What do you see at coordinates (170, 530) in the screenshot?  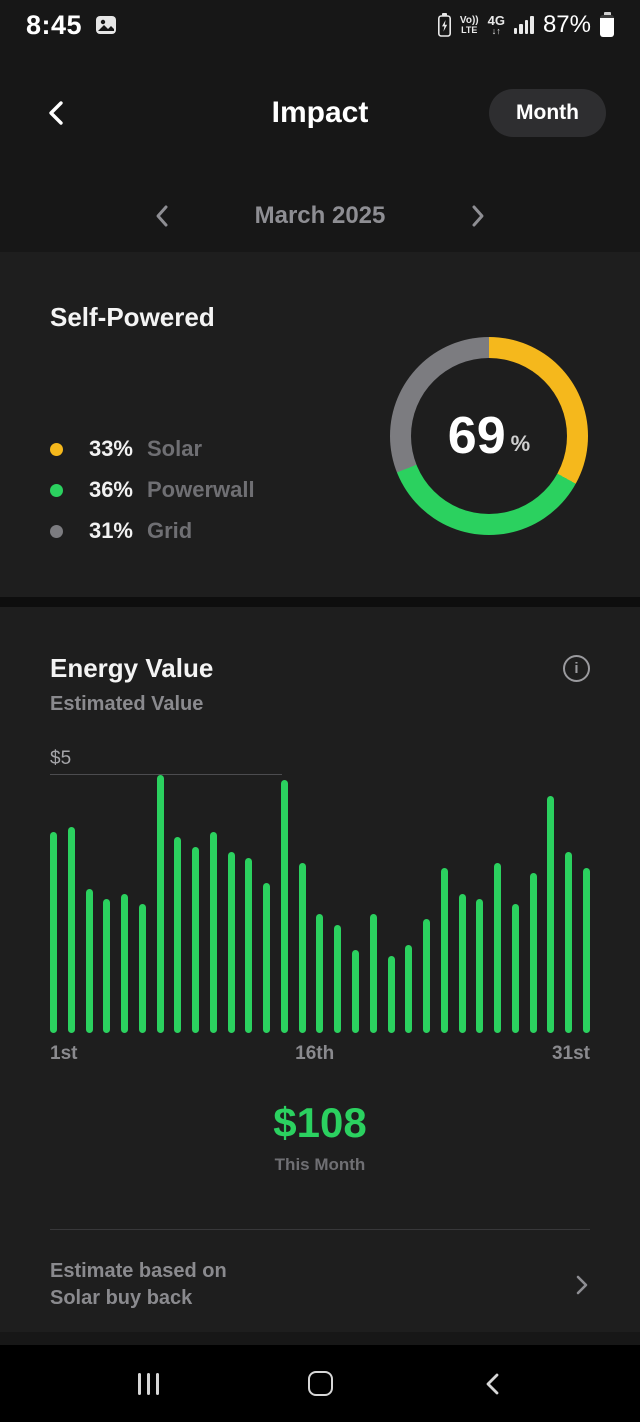 I see `legend-label: Grid` at bounding box center [170, 530].